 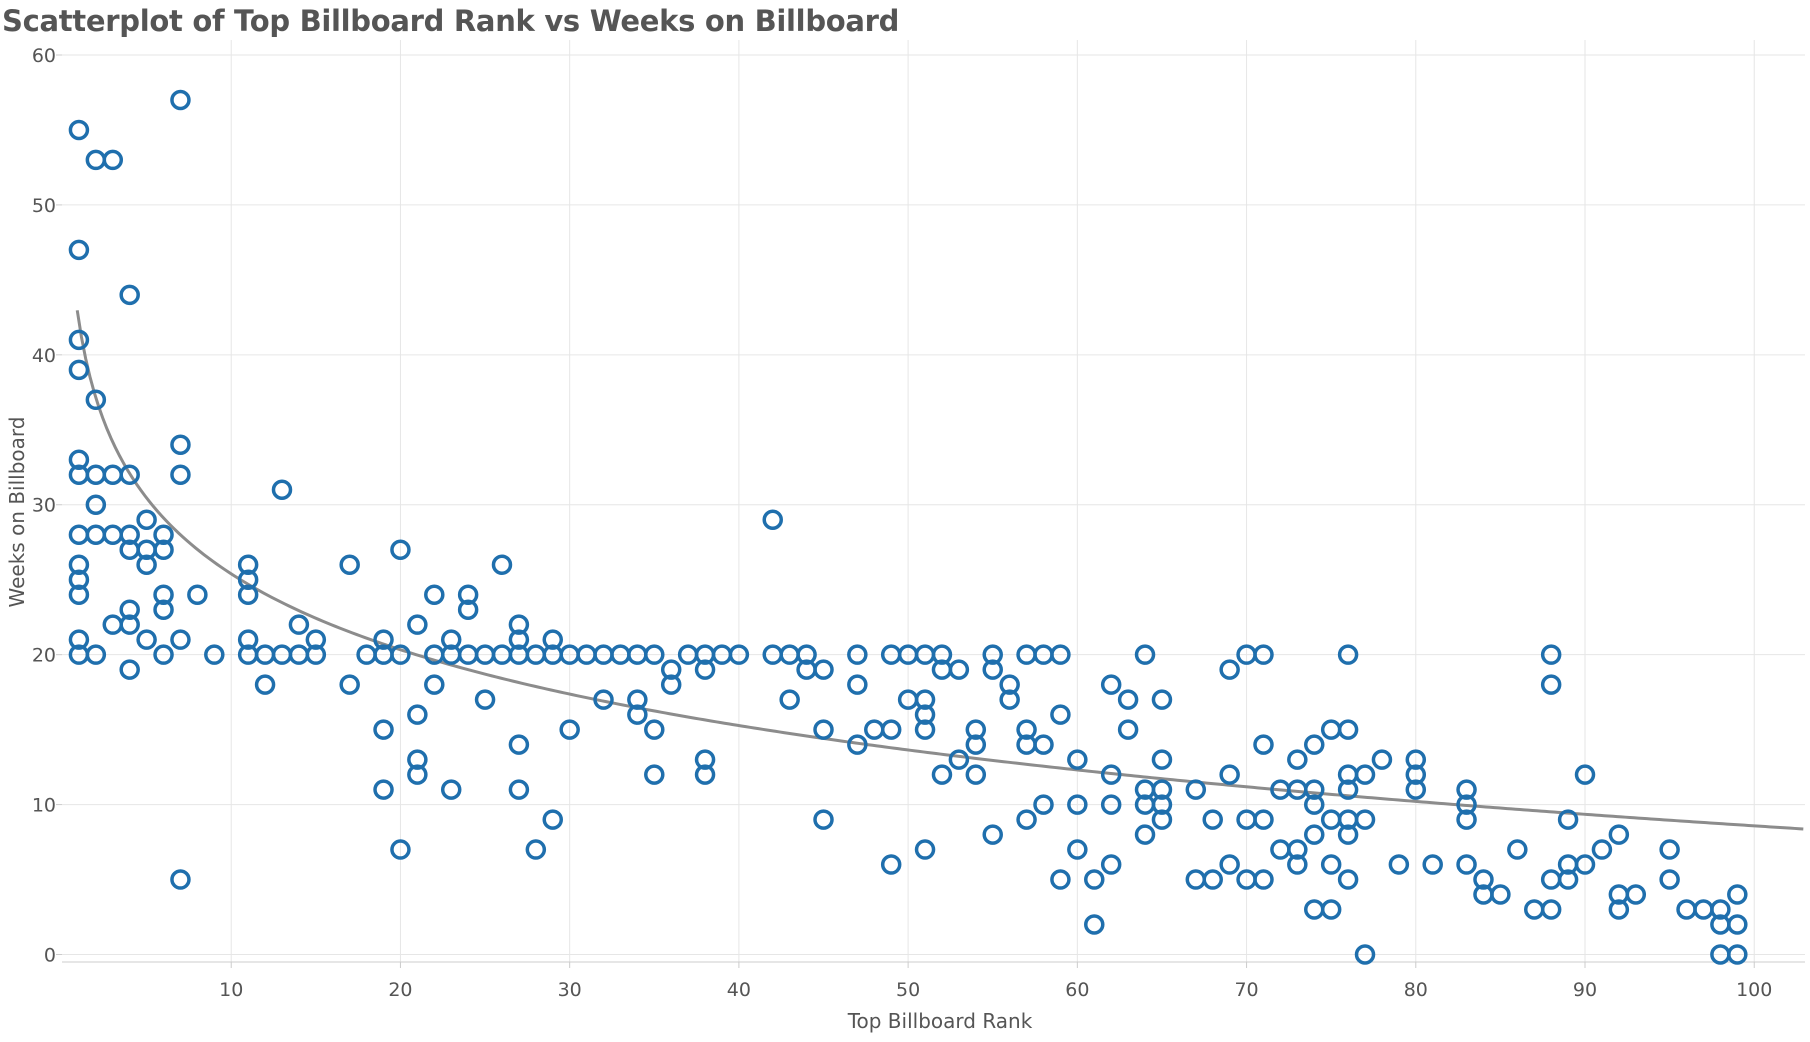 I want to click on x-tick-label: 50, so click(x=908, y=990).